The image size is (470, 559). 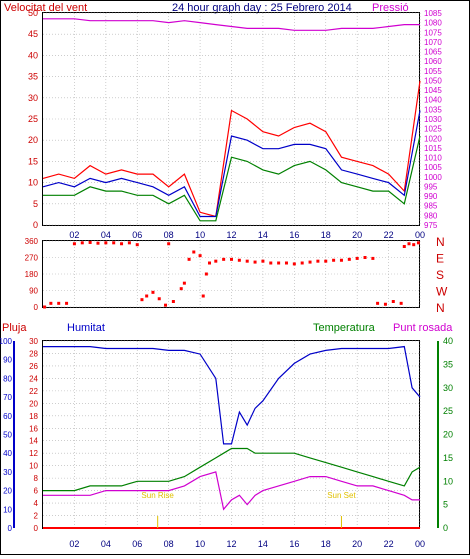 I want to click on pressure-y-tick-label: 1005, so click(x=433, y=167).